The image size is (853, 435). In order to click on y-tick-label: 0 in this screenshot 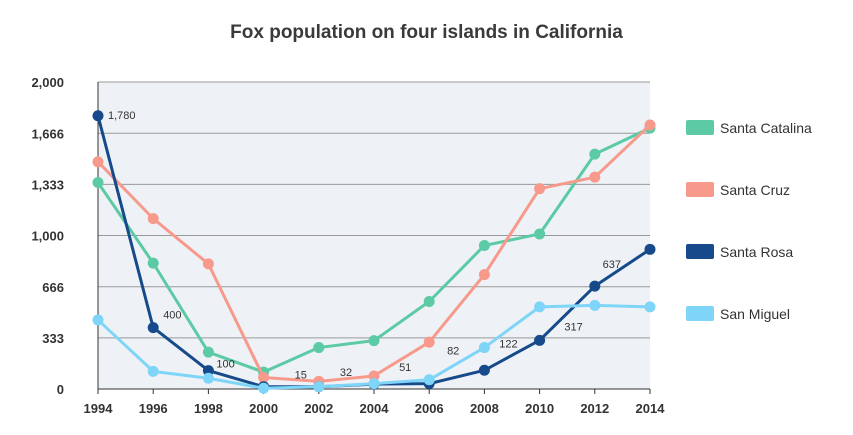, I will do `click(60, 389)`.